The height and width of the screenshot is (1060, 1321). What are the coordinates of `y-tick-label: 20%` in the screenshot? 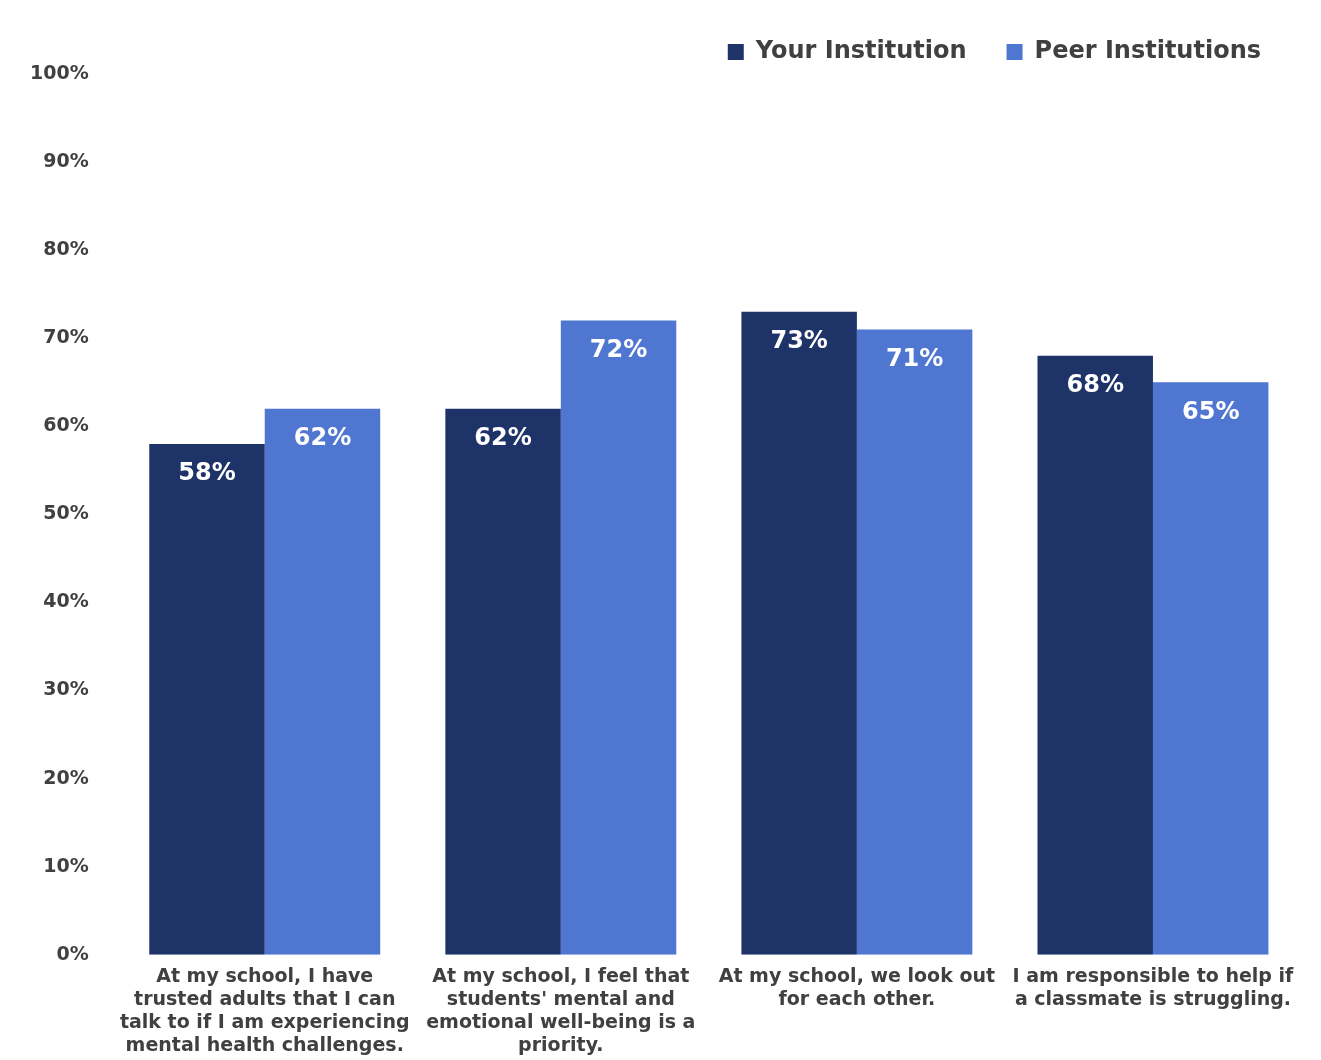 It's located at (66, 776).